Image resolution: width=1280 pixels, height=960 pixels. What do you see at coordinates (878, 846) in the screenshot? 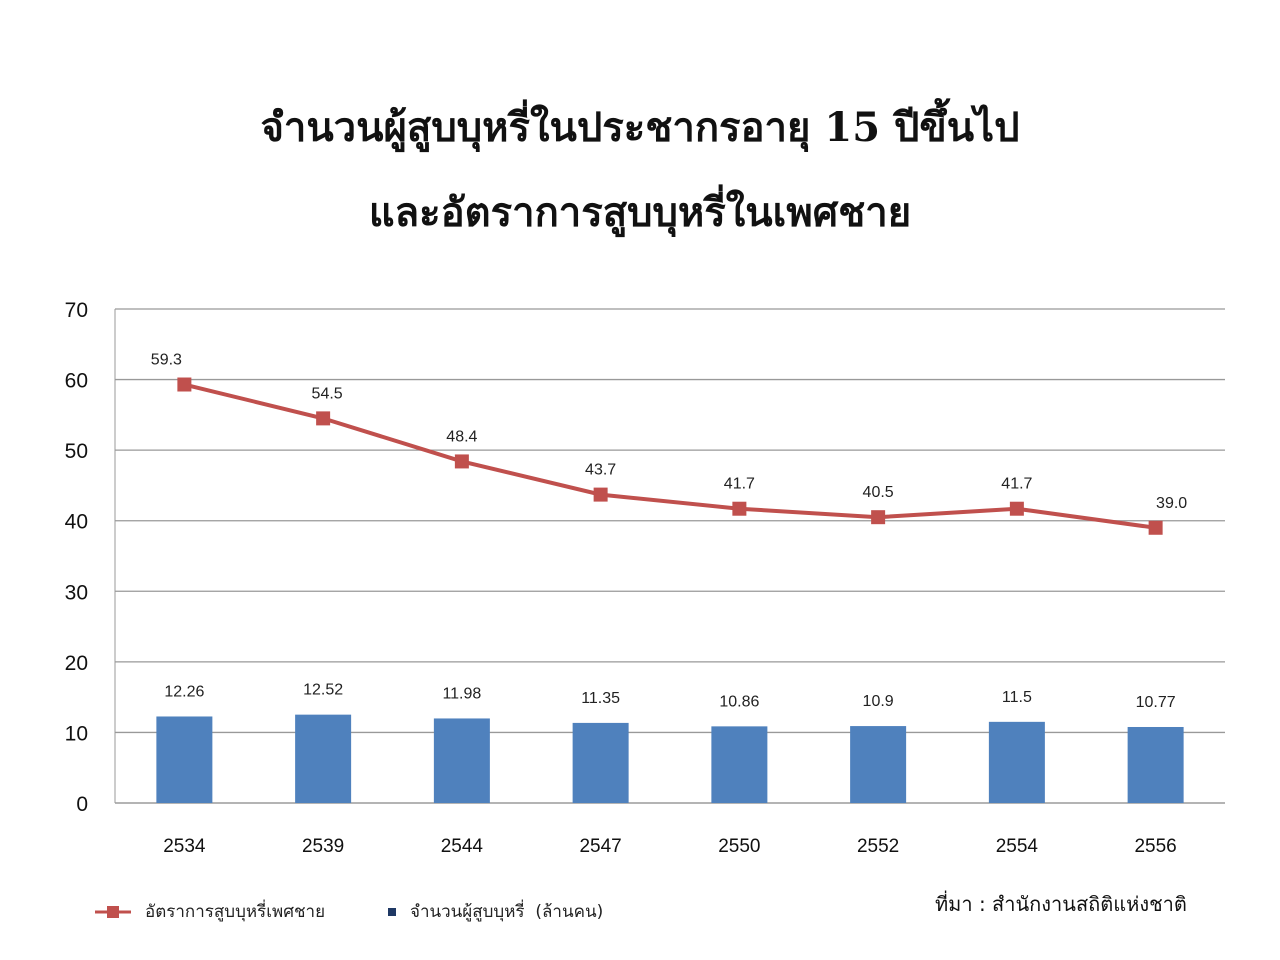
I see `x-tick-label: 2552` at bounding box center [878, 846].